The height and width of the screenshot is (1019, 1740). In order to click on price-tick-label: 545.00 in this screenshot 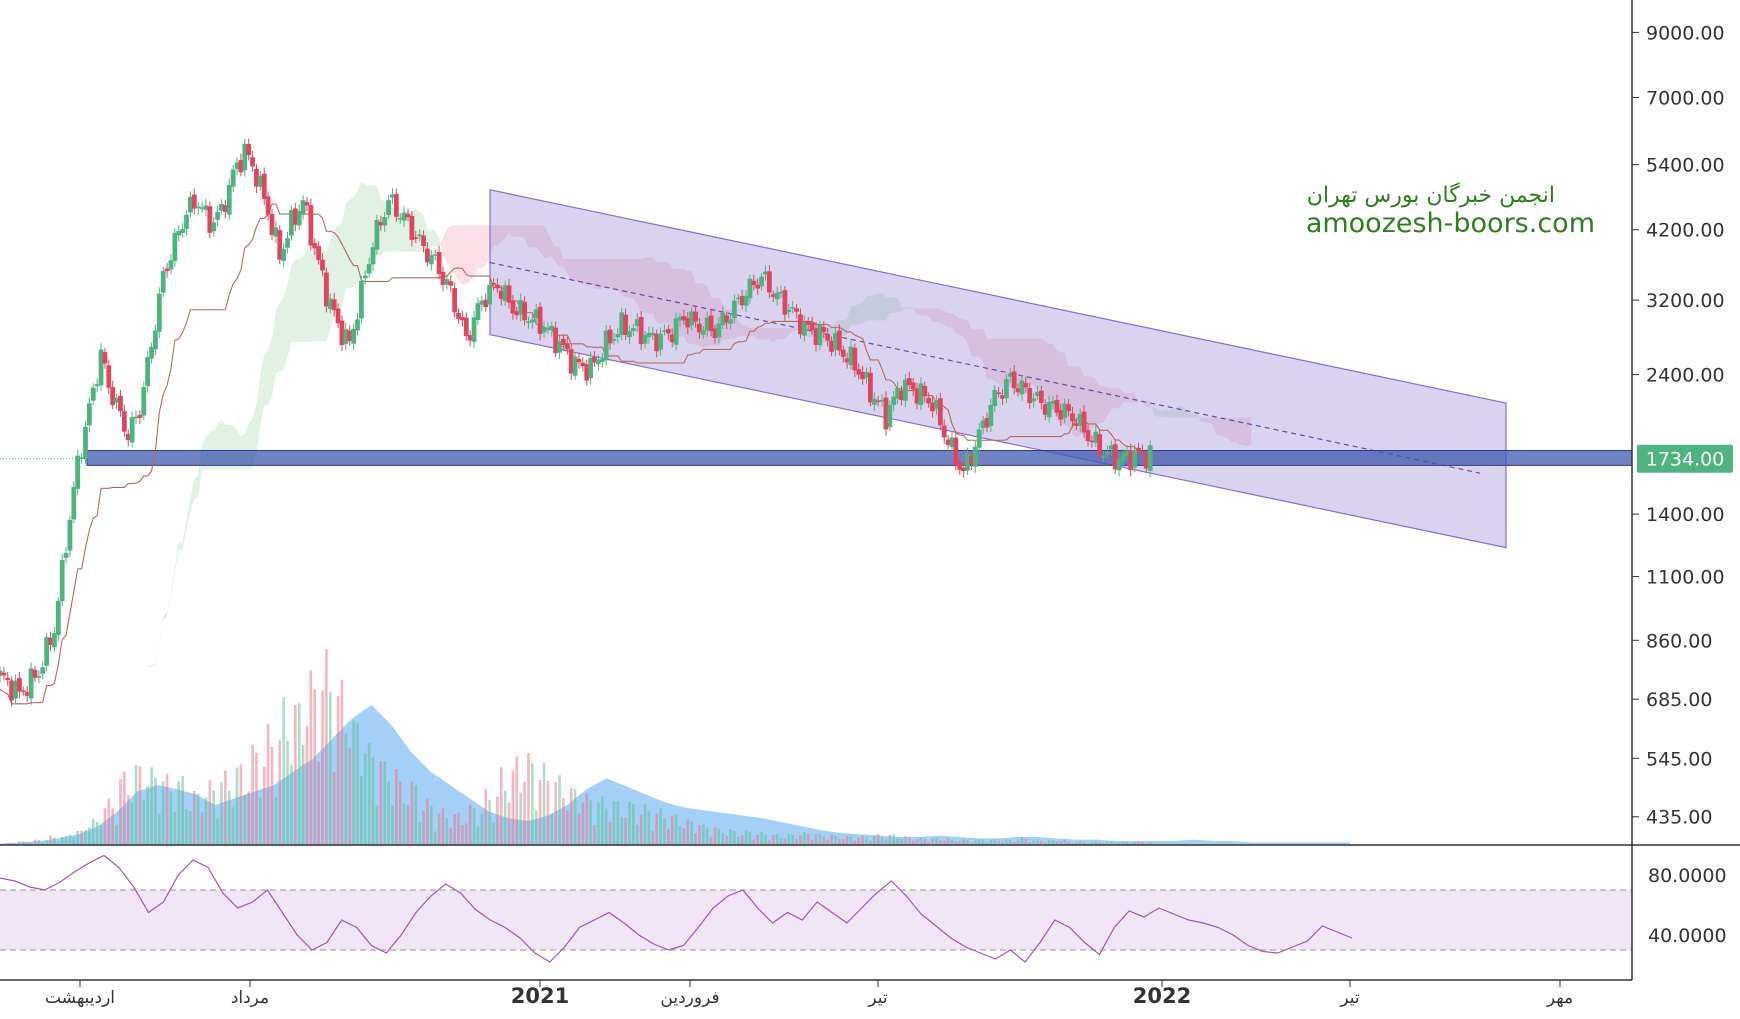, I will do `click(1679, 759)`.